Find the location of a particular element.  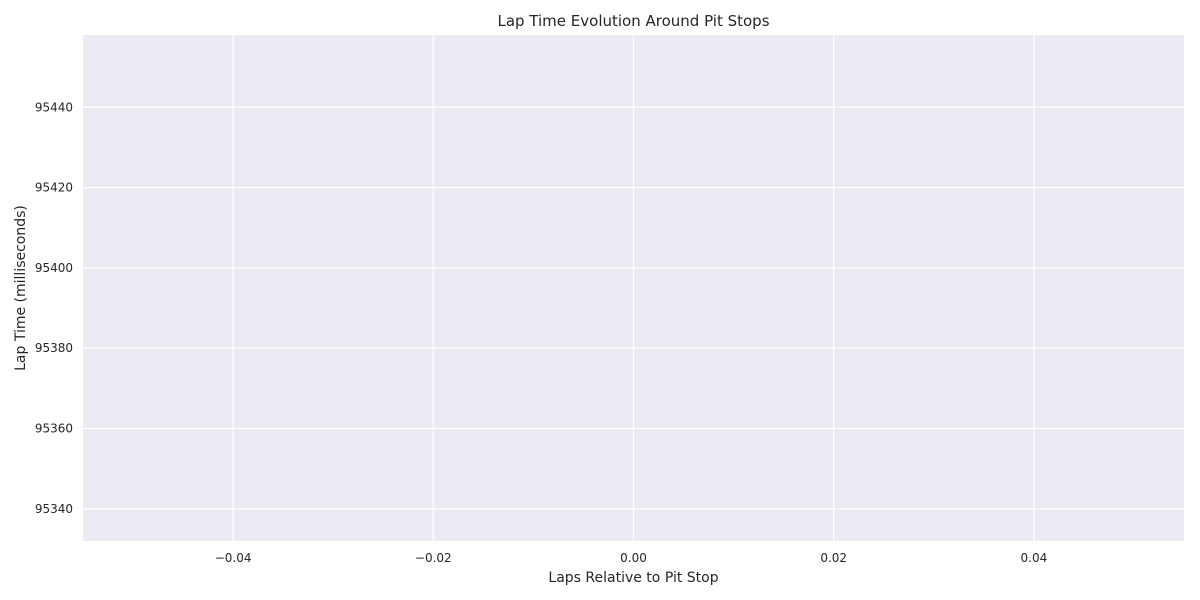

y-tick-label: 95360 is located at coordinates (54, 429).